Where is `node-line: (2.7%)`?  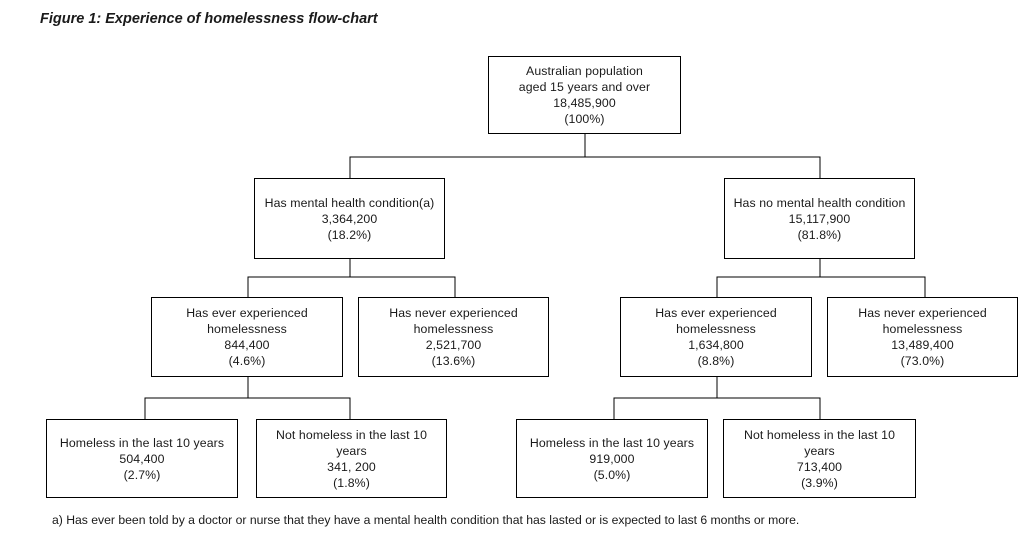 node-line: (2.7%) is located at coordinates (142, 474).